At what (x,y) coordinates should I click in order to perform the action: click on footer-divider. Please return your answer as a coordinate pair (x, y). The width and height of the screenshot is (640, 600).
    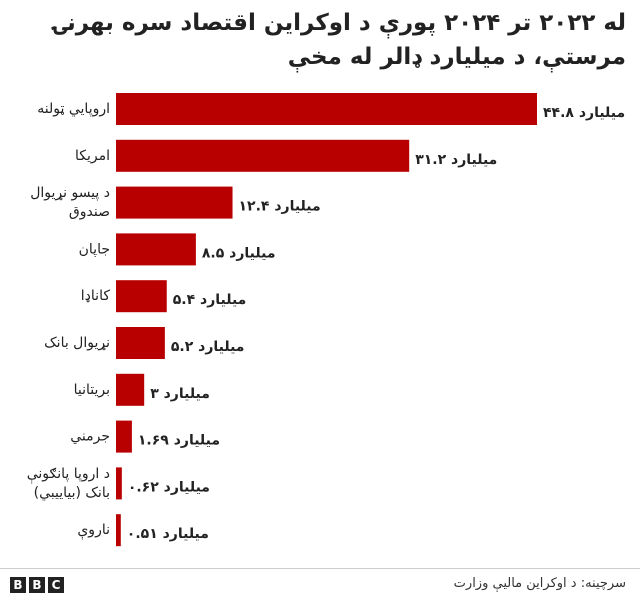
    Looking at the image, I should click on (320, 568).